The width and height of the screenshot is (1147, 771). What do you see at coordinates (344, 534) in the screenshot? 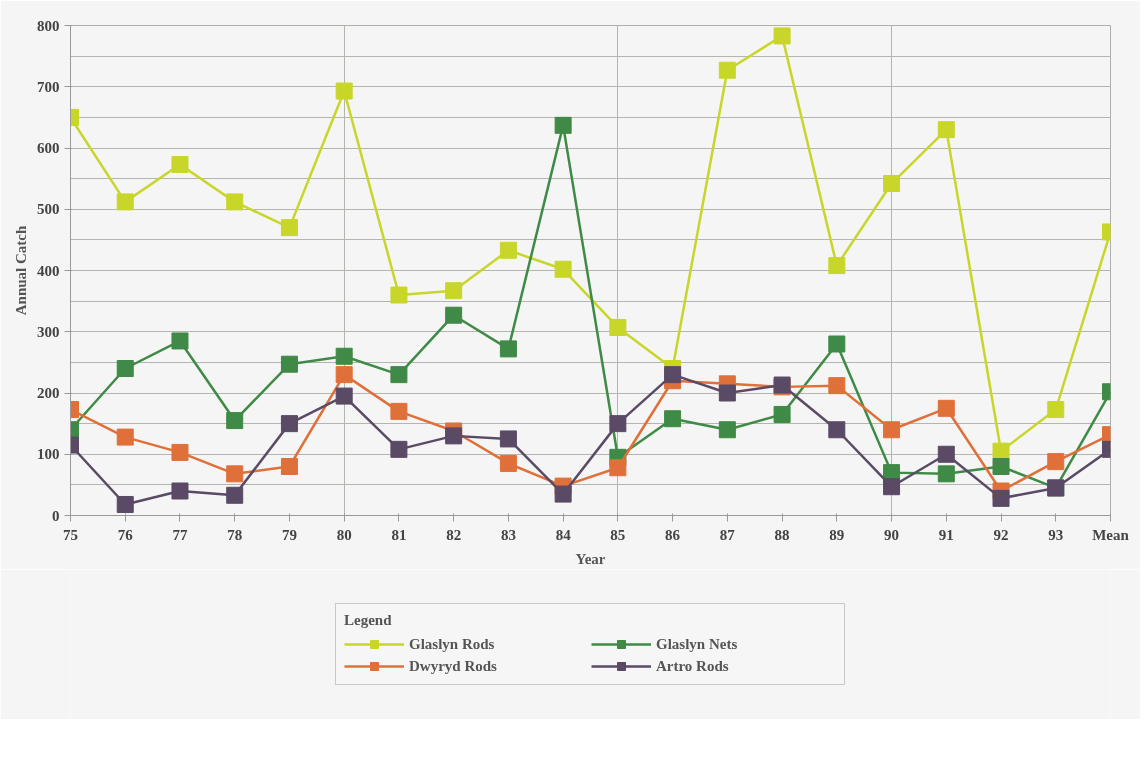
I see `x-tick-label: 80` at bounding box center [344, 534].